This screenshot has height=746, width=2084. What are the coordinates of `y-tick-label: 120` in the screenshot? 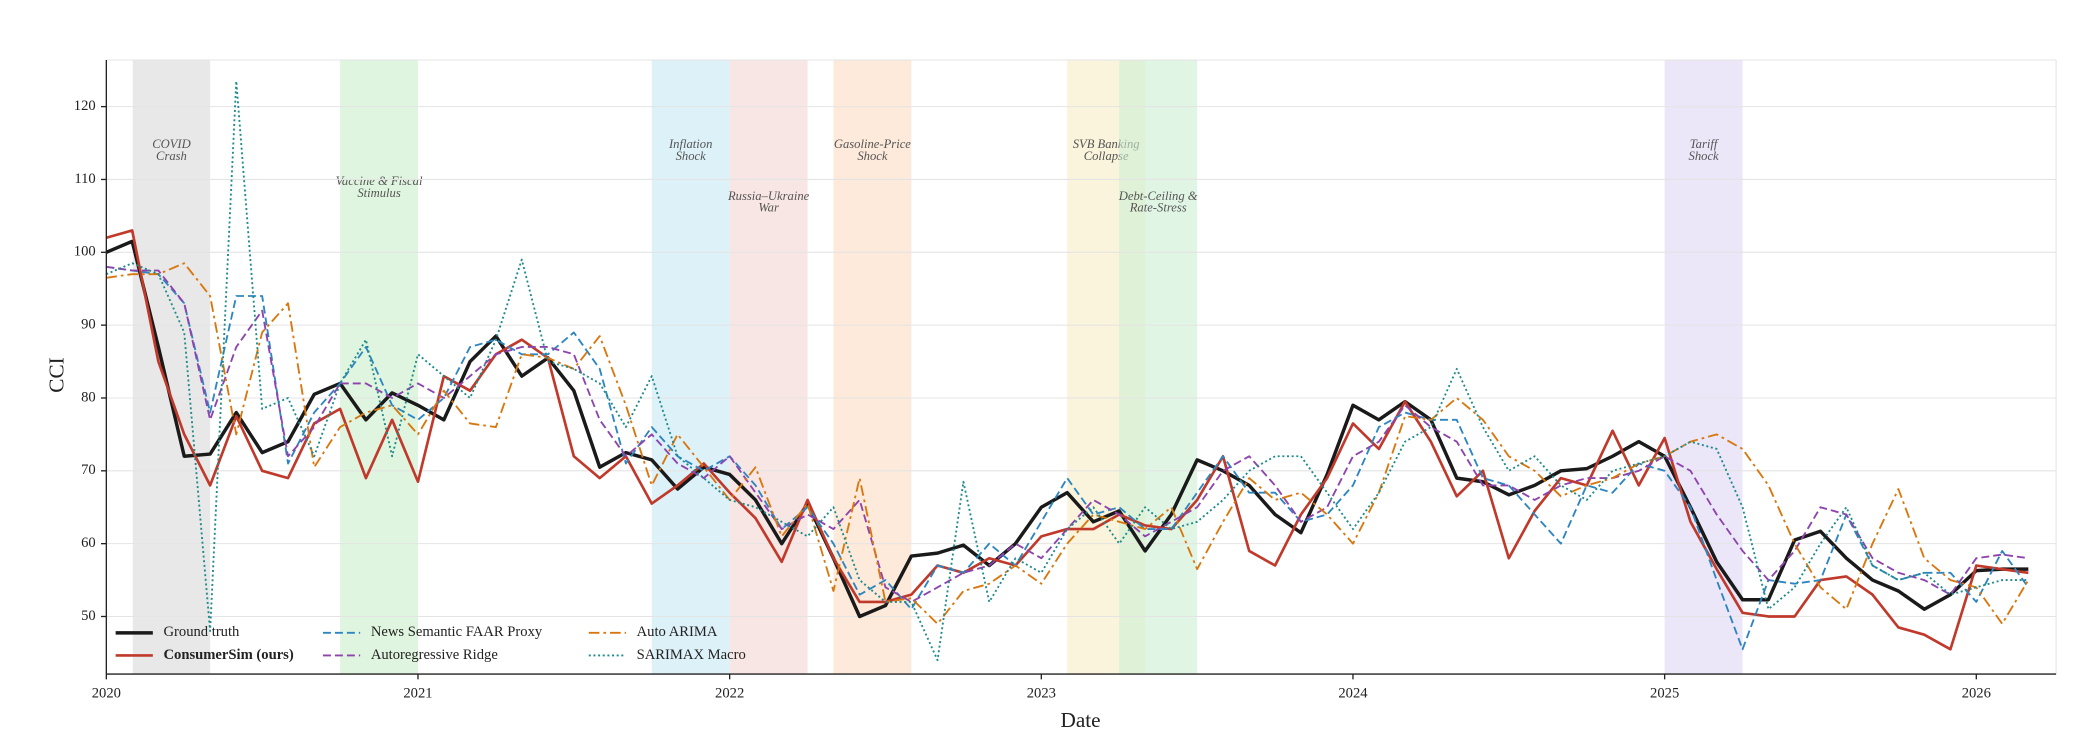 It's located at (85, 106).